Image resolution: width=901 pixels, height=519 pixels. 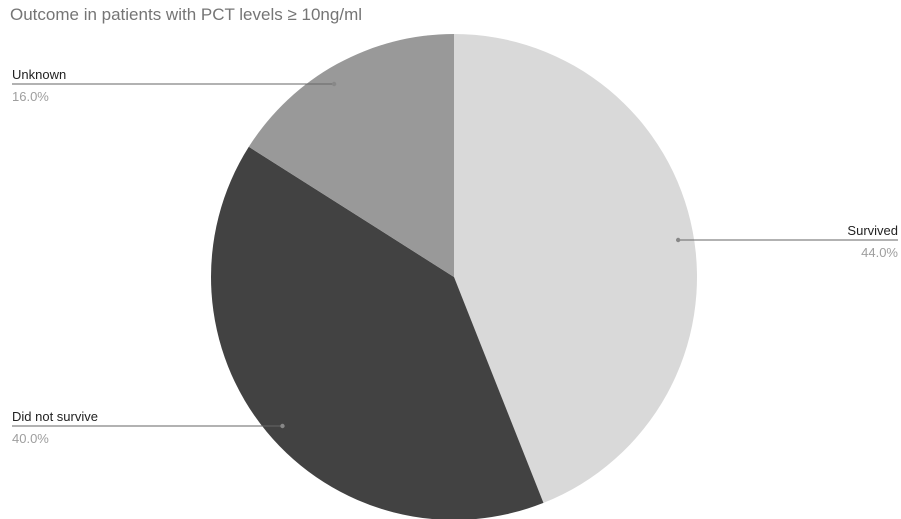 I want to click on leader-dot-unknown, so click(x=334, y=84).